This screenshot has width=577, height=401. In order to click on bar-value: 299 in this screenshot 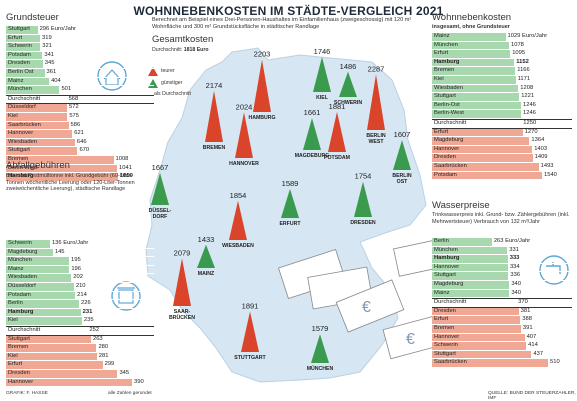, I will do `click(109, 364)`.